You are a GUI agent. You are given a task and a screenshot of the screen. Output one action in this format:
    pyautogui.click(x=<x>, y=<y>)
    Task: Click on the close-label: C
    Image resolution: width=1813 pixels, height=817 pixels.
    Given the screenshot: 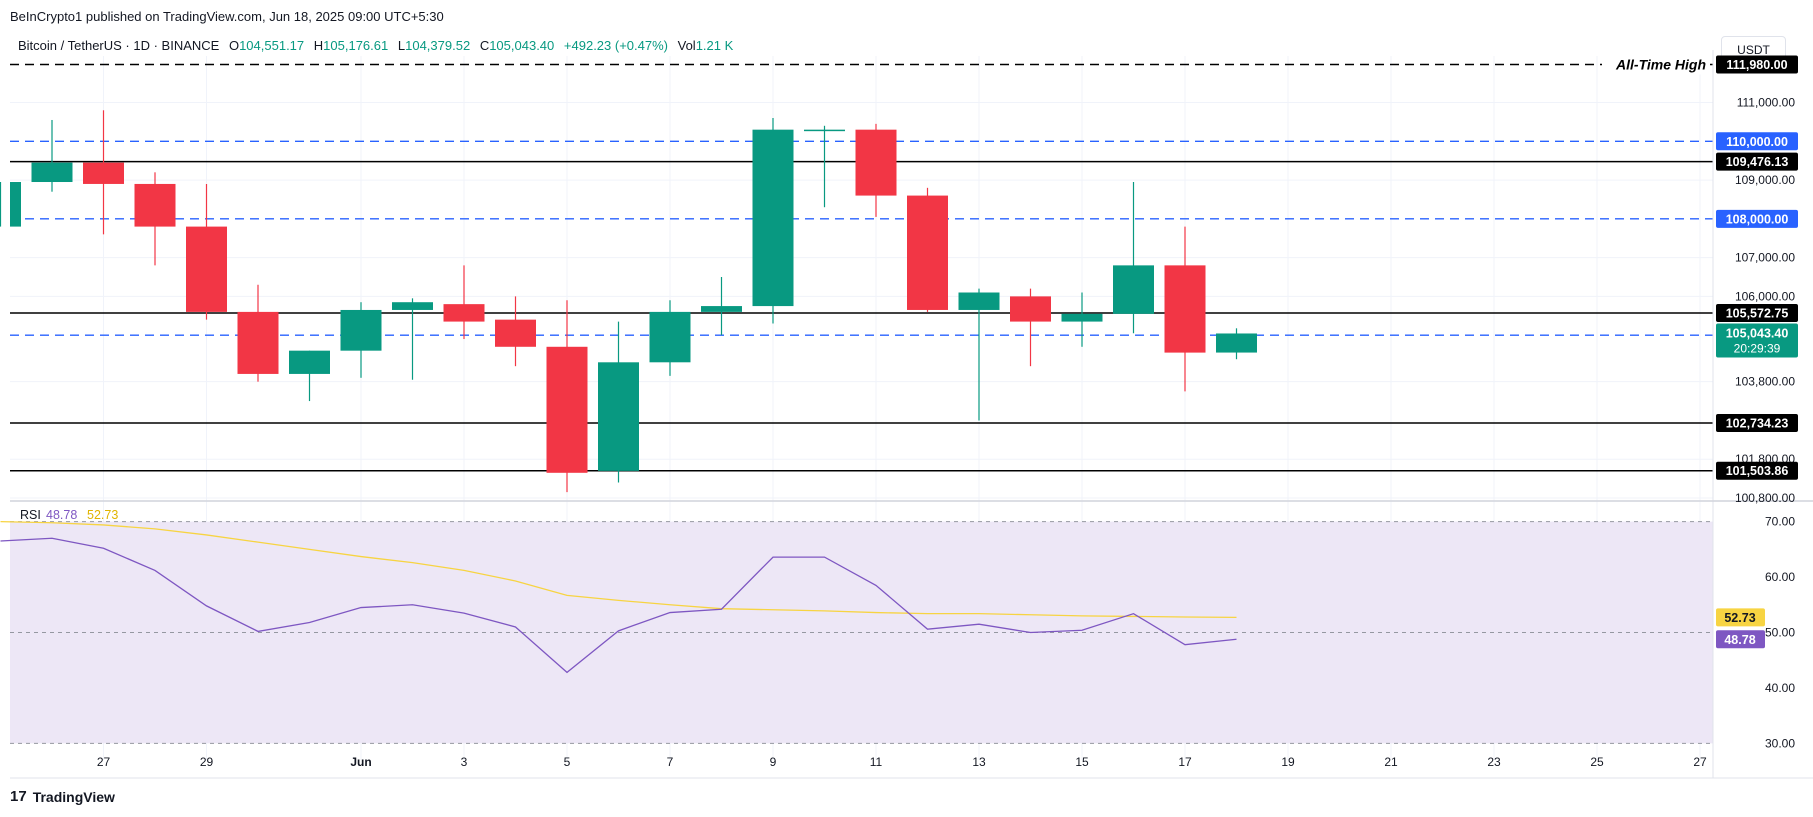 What is the action you would take?
    pyautogui.click(x=484, y=45)
    